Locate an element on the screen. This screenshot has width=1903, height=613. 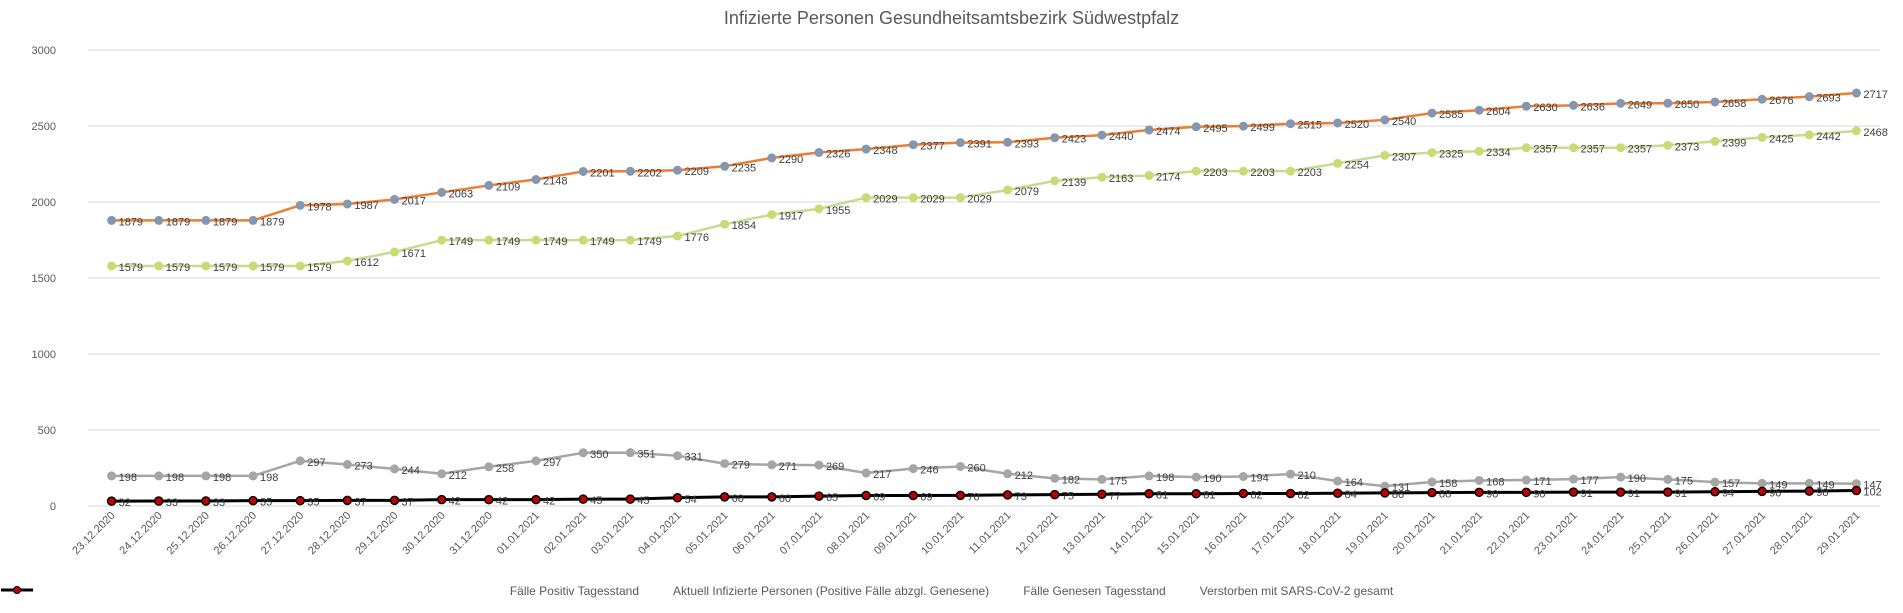
data-label: 1776 is located at coordinates (696, 238).